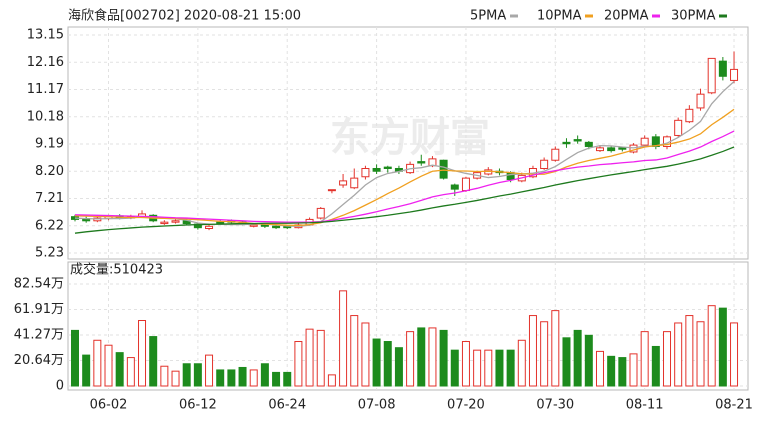  What do you see at coordinates (466, 405) in the screenshot?
I see `x-tick-label: 07-20` at bounding box center [466, 405].